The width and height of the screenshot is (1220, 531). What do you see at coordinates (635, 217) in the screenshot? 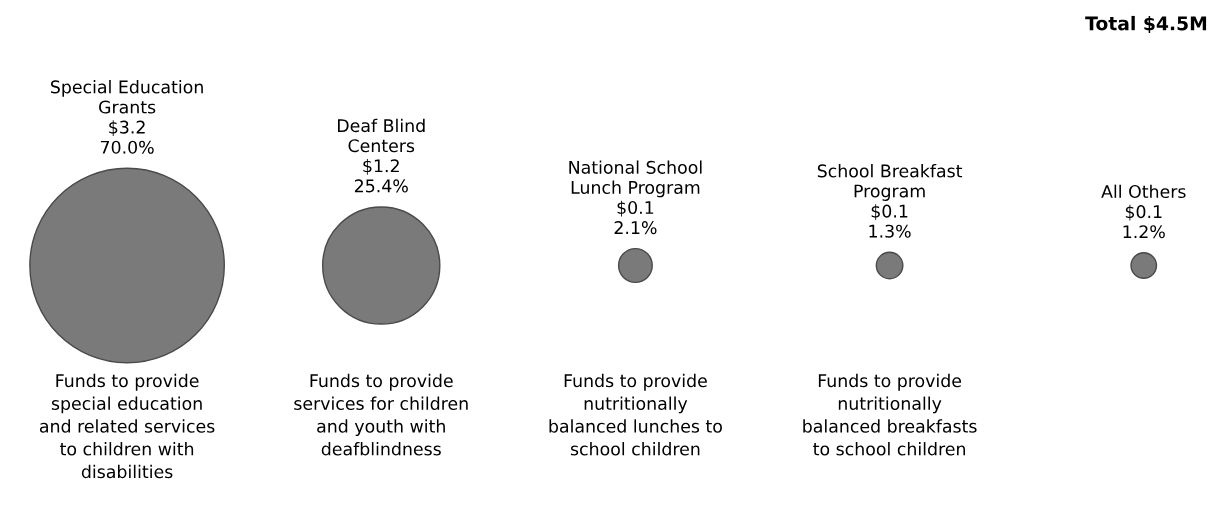
I see `data-label: $0.1 2.1%` at bounding box center [635, 217].